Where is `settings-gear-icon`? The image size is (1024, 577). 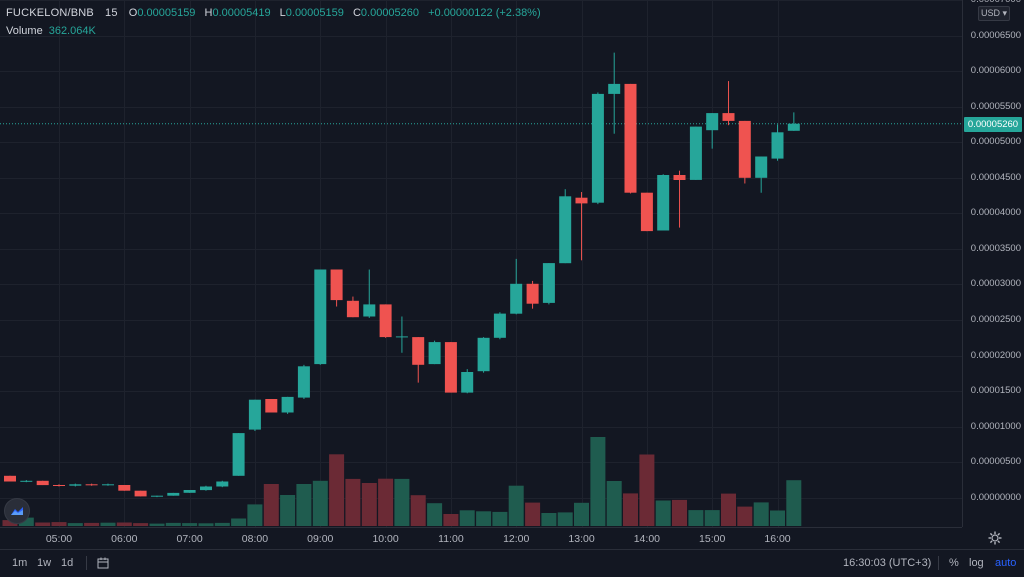 settings-gear-icon is located at coordinates (995, 538).